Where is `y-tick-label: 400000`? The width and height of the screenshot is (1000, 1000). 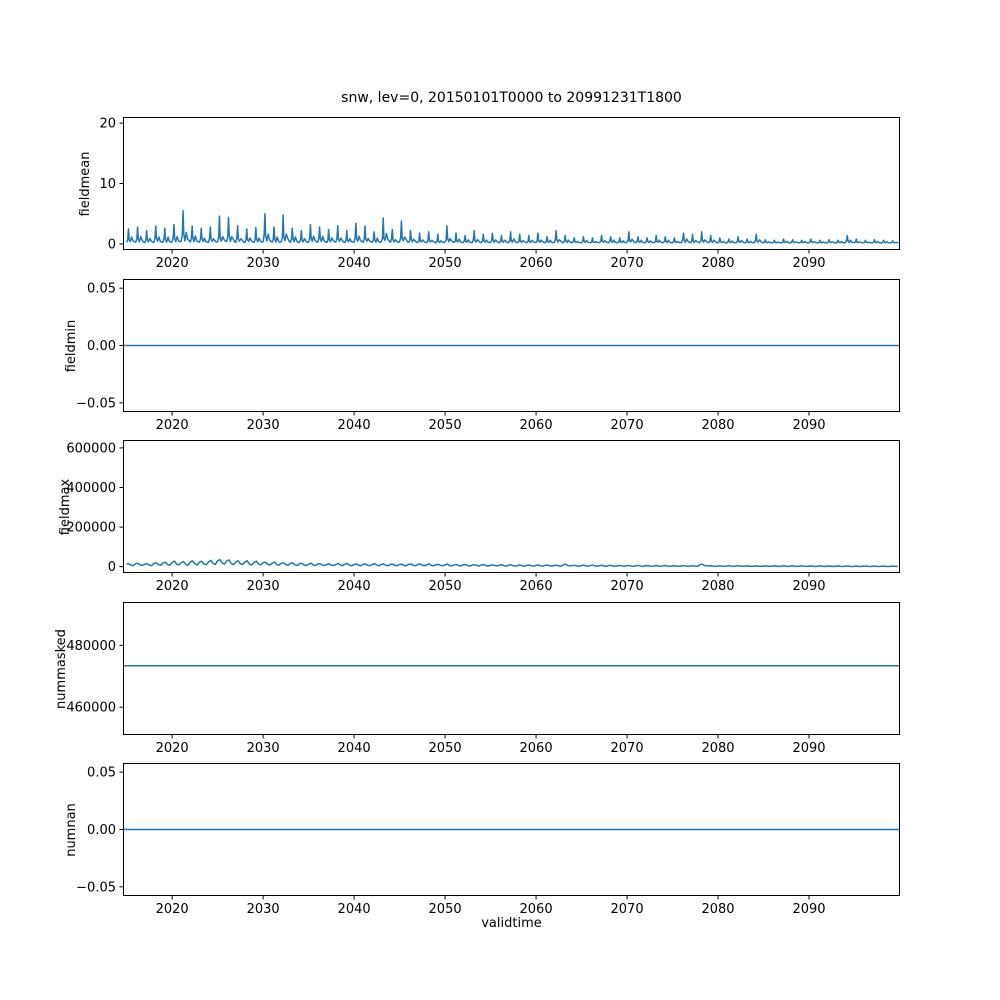 y-tick-label: 400000 is located at coordinates (91, 488).